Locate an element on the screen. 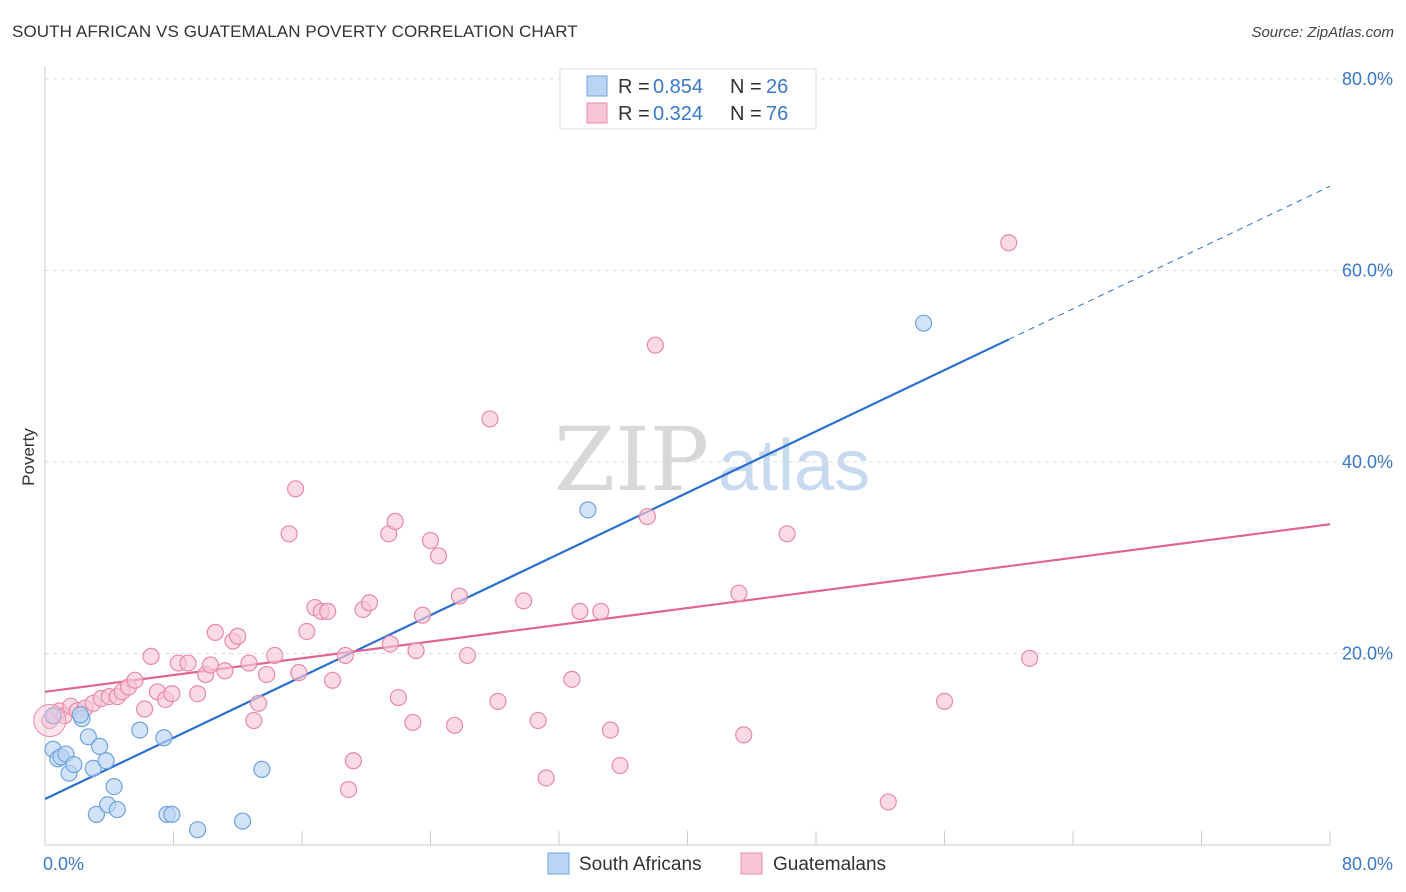 The image size is (1406, 892). legend-n-label-2: N = is located at coordinates (746, 114).